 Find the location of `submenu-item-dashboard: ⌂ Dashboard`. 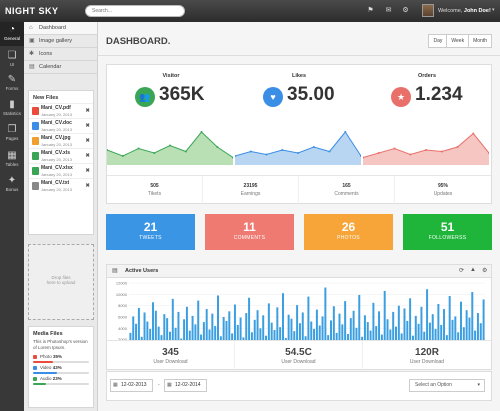

submenu-item-dashboard: ⌂ Dashboard is located at coordinates (60, 28).